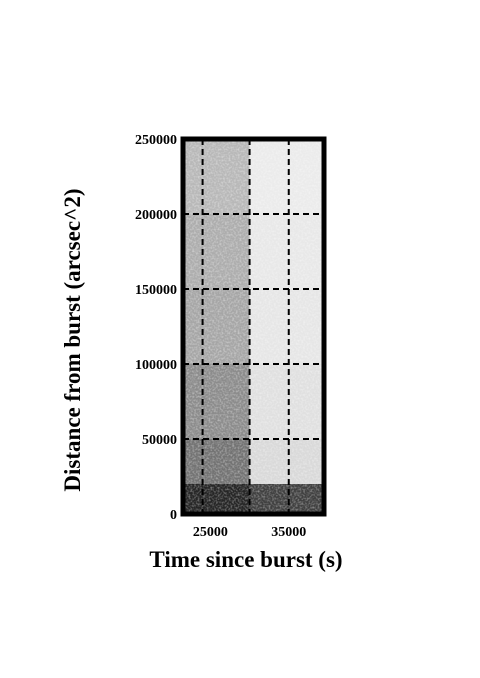  Describe the element at coordinates (156, 365) in the screenshot. I see `y-tick-label: 100000` at that location.